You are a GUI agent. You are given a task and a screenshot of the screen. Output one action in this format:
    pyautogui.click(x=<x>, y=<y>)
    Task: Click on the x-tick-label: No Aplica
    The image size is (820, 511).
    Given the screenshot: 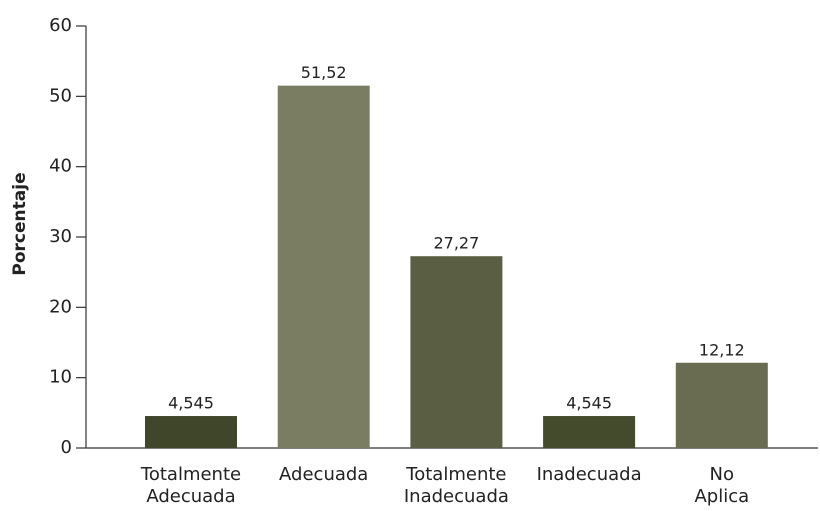 What is the action you would take?
    pyautogui.click(x=721, y=485)
    